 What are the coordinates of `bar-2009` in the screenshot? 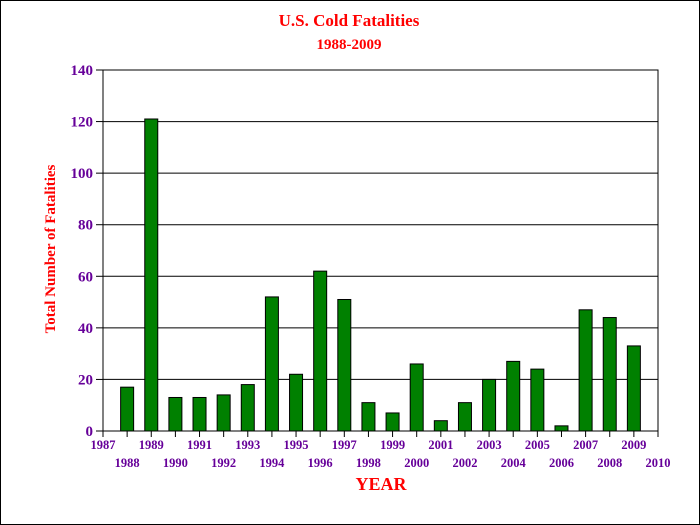 It's located at (633, 388).